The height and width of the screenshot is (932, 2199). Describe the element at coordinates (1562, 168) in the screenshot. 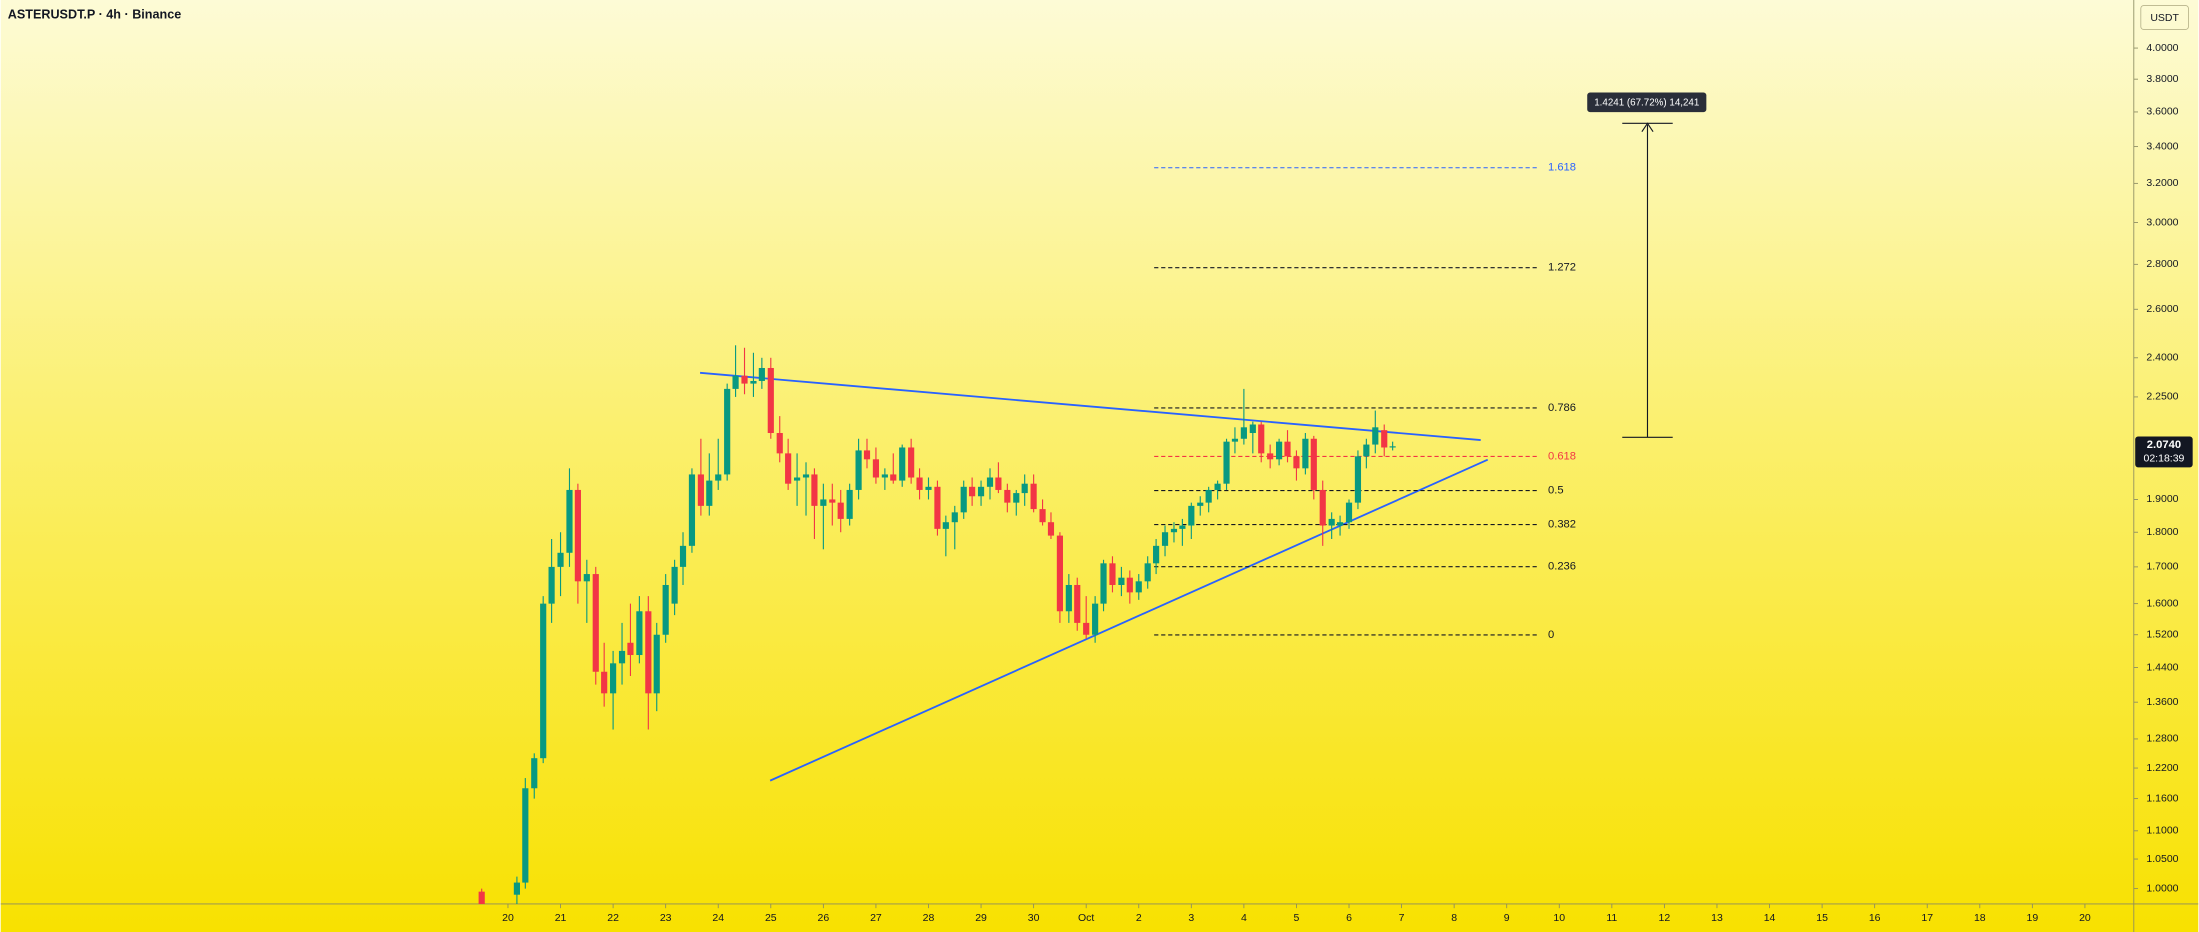

I see `fib-label: 1.618` at that location.